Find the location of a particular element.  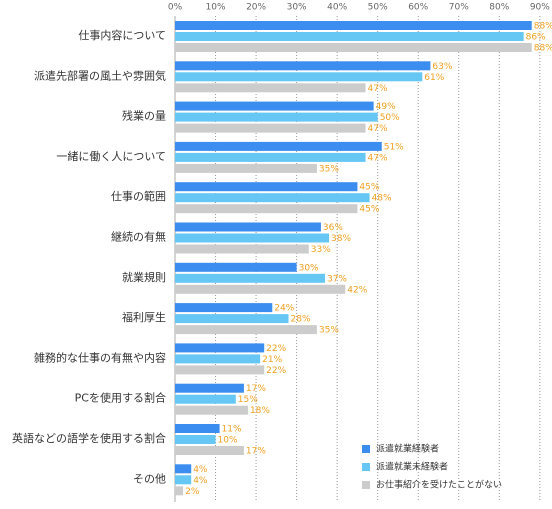

y-tick-label: PCを使用する割合 is located at coordinates (120, 398).